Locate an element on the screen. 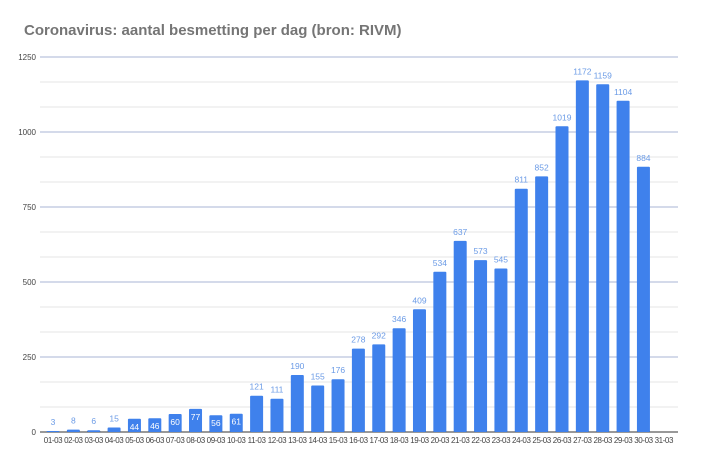 This screenshot has width=701, height=467. data-label: 44 is located at coordinates (135, 427).